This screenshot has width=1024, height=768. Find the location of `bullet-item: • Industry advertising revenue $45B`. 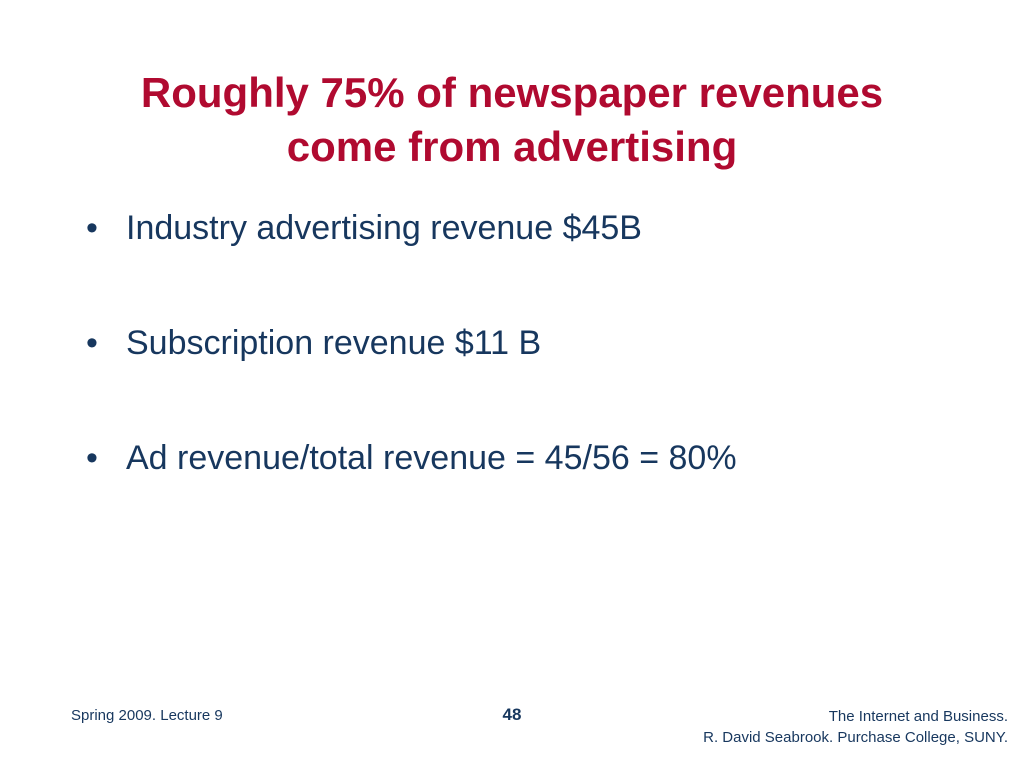

bullet-item: • Industry advertising revenue $45B is located at coordinates (526, 228).